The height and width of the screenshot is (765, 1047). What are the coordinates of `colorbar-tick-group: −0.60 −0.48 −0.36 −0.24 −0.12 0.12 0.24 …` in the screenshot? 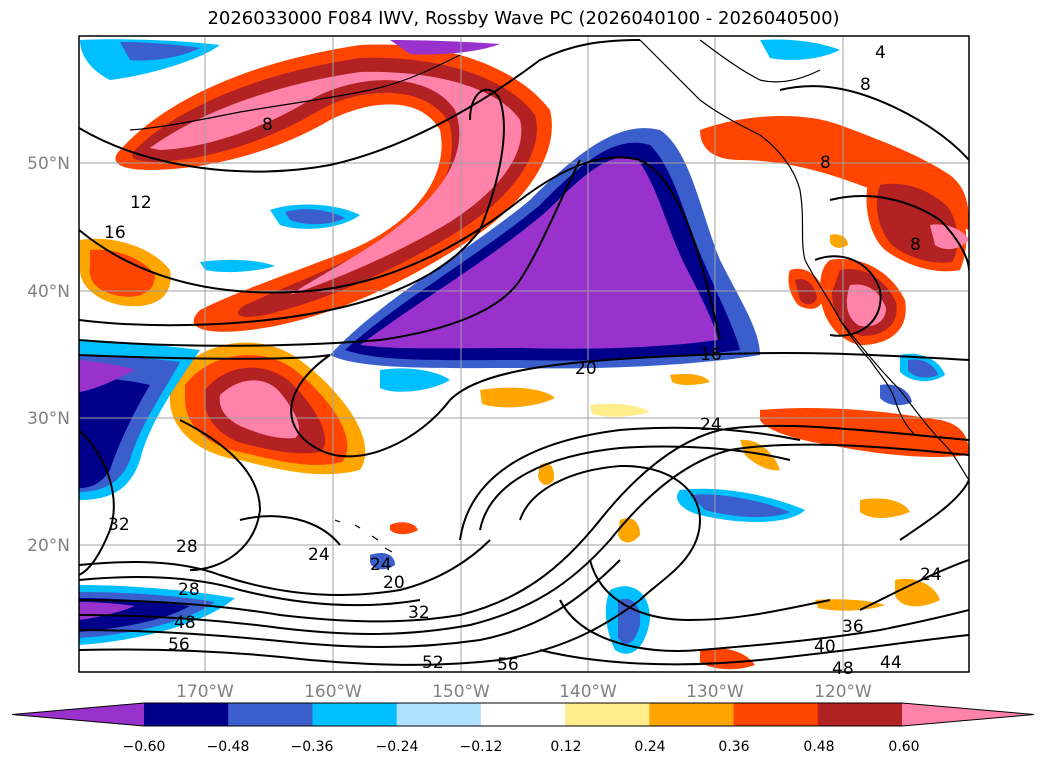 It's located at (521, 747).